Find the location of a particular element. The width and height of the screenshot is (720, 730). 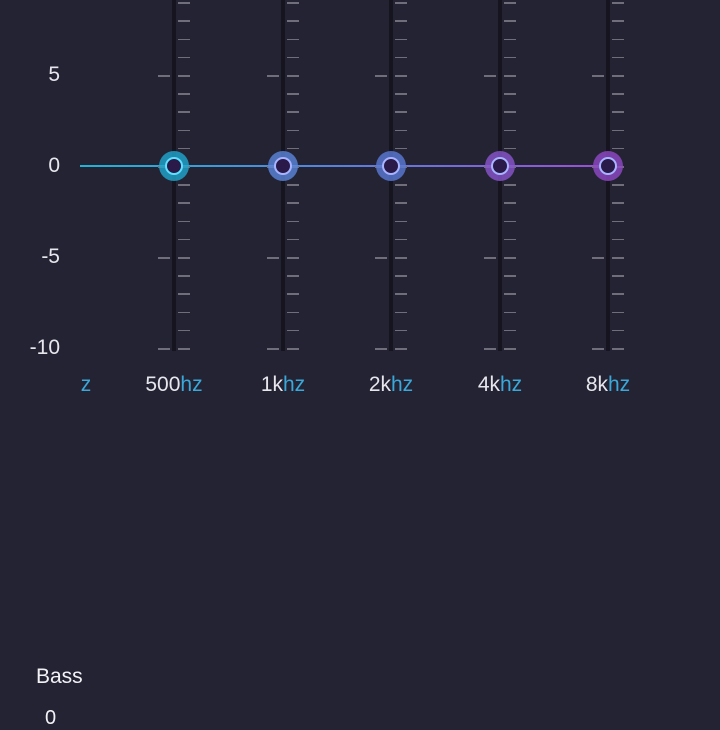

band-number: 500 is located at coordinates (163, 384).